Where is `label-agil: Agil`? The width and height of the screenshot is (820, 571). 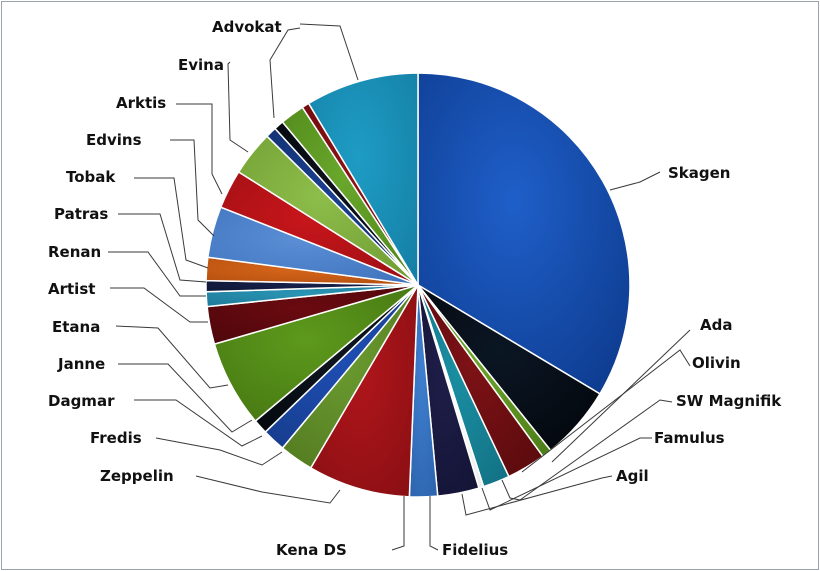 label-agil: Agil is located at coordinates (632, 476).